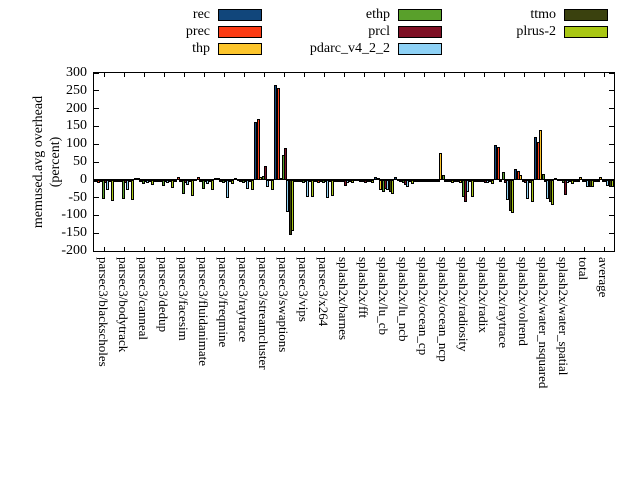 The height and width of the screenshot is (480, 640). Describe the element at coordinates (258, 149) in the screenshot. I see `bar-prec-parsec3/streamcluster` at that location.